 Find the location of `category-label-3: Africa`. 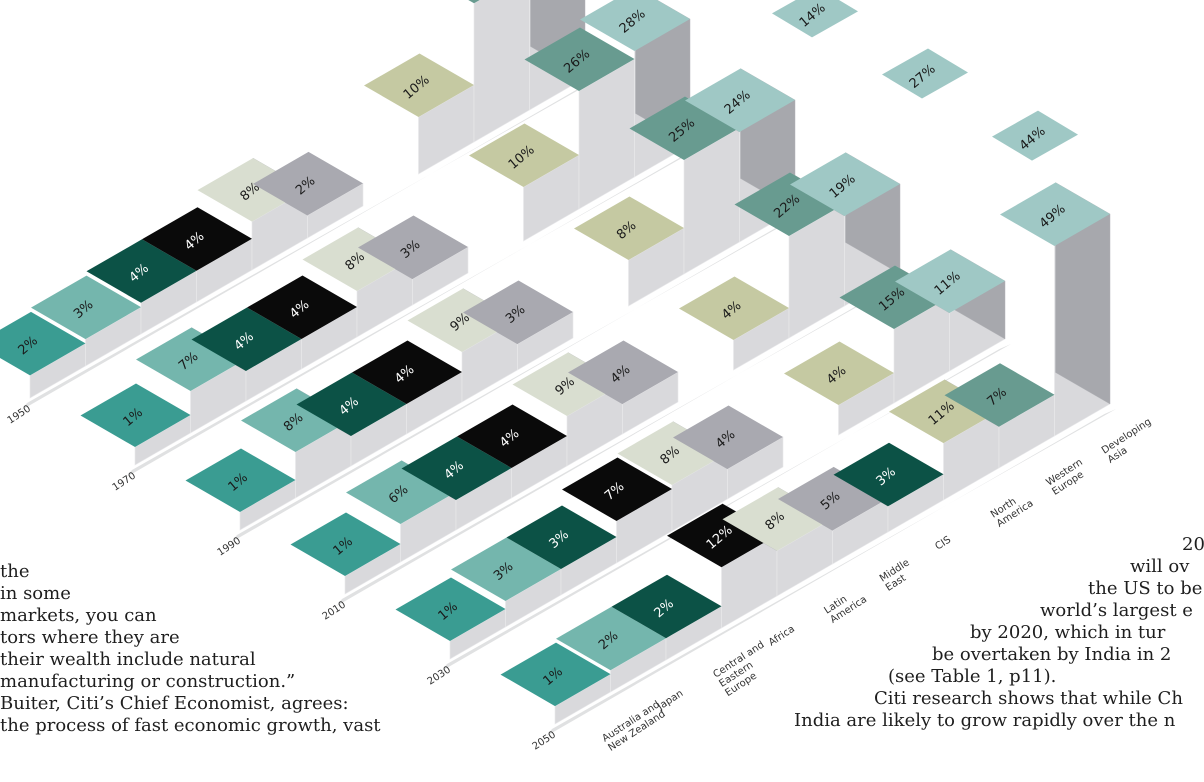

category-label-3: Africa is located at coordinates (782, 636).